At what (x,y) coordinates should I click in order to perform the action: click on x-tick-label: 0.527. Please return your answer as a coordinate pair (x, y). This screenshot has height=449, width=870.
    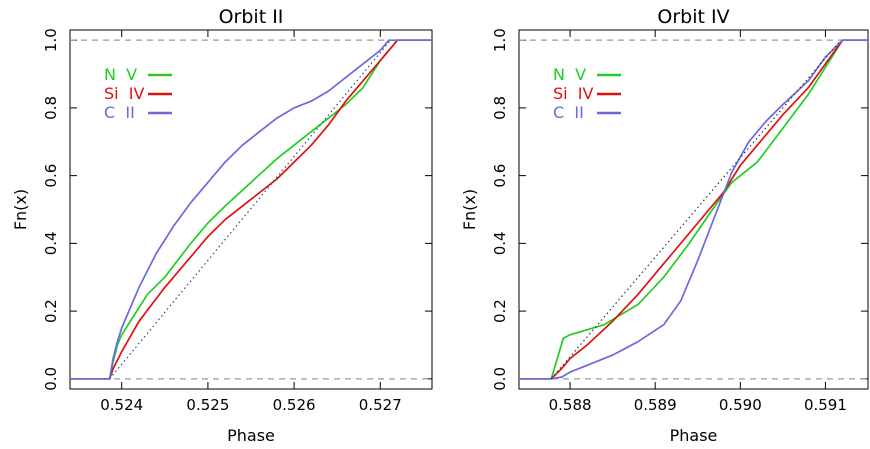
    Looking at the image, I should click on (380, 405).